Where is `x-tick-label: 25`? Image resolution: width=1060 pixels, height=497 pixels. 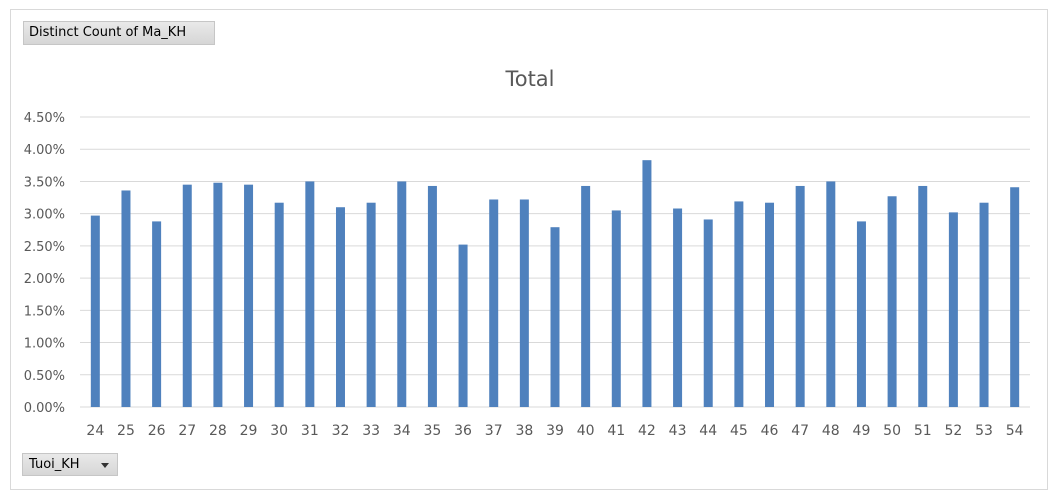 x-tick-label: 25 is located at coordinates (126, 431).